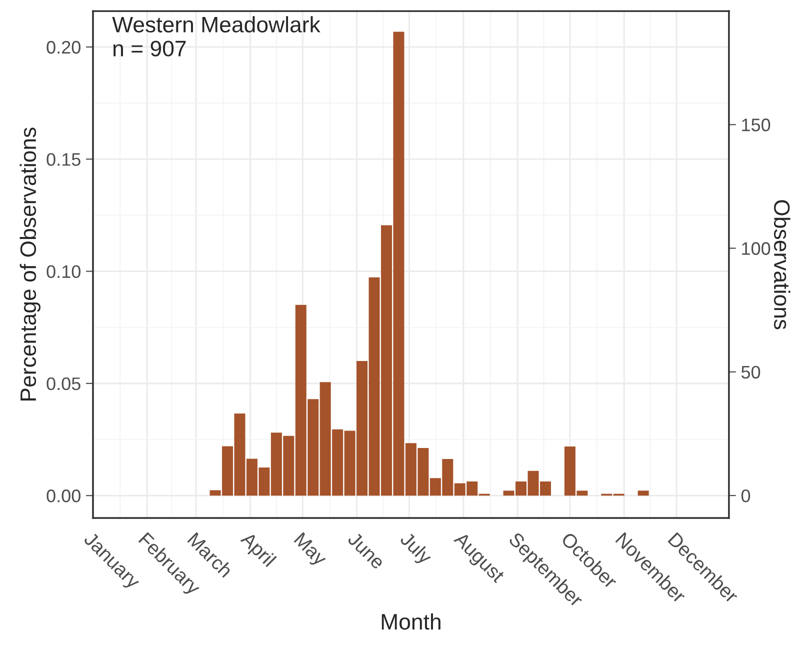  Describe the element at coordinates (782, 265) in the screenshot. I see `y2-axis-title: Observations` at that location.